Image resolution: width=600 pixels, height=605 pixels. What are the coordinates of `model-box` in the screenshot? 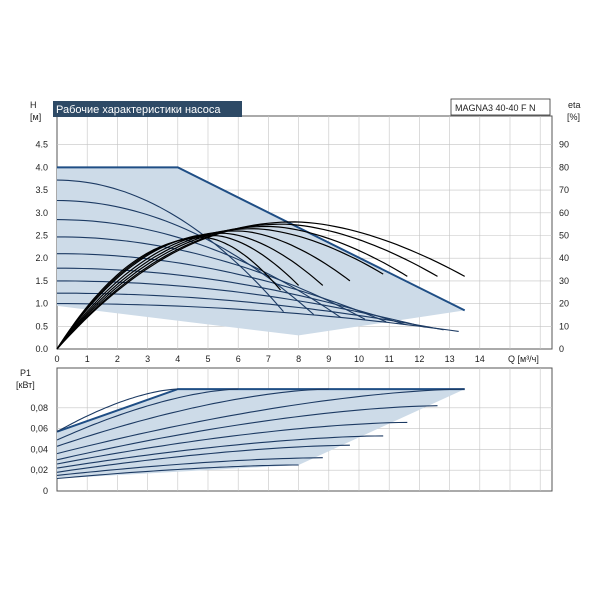 It's located at (500, 107).